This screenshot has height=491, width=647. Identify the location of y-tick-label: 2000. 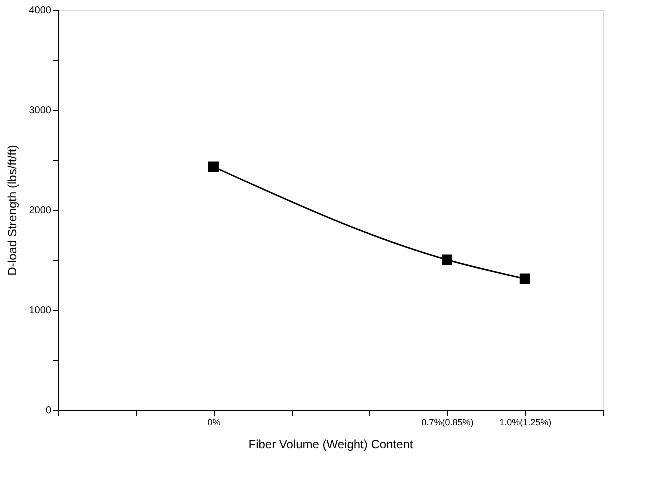
(40, 211).